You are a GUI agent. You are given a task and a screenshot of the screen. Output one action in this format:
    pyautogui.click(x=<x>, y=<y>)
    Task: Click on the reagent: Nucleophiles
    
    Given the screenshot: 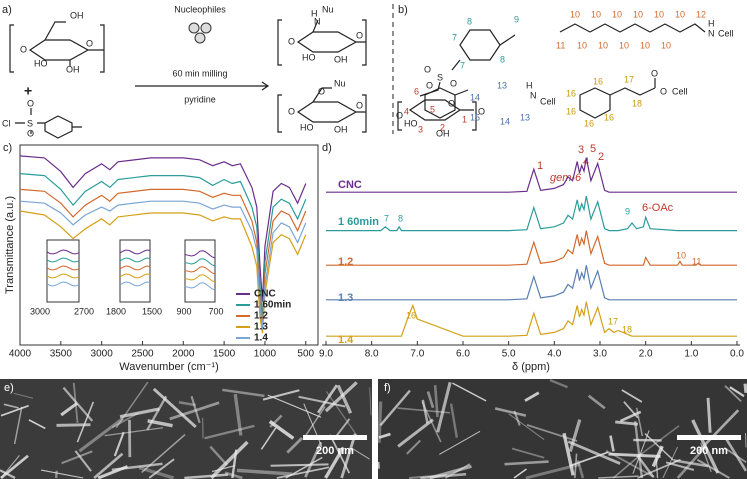 What is the action you would take?
    pyautogui.click(x=200, y=9)
    